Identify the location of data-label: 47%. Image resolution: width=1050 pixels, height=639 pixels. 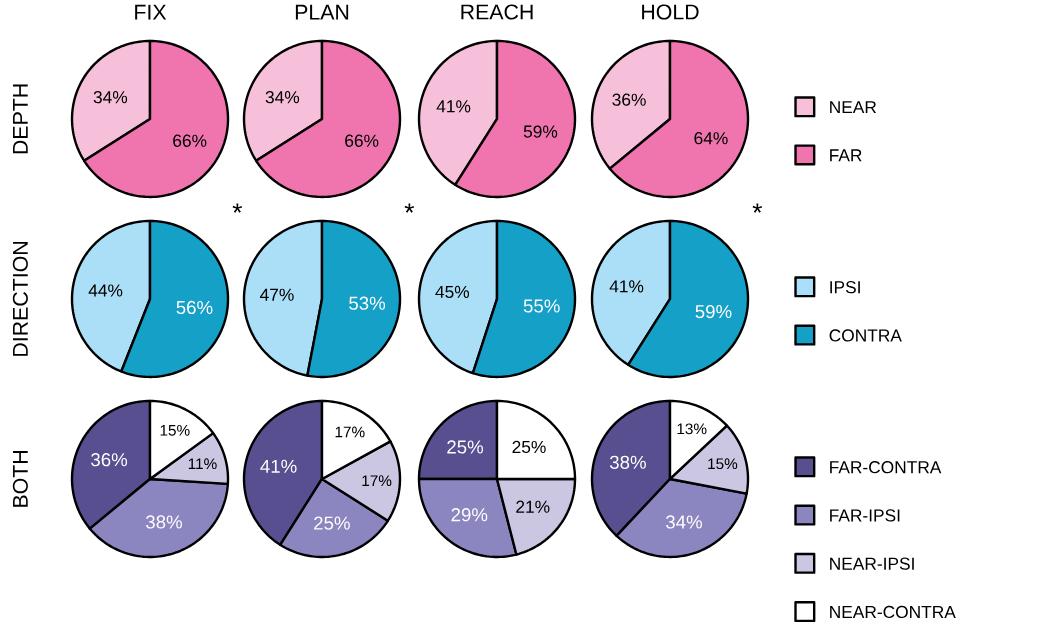
(277, 294).